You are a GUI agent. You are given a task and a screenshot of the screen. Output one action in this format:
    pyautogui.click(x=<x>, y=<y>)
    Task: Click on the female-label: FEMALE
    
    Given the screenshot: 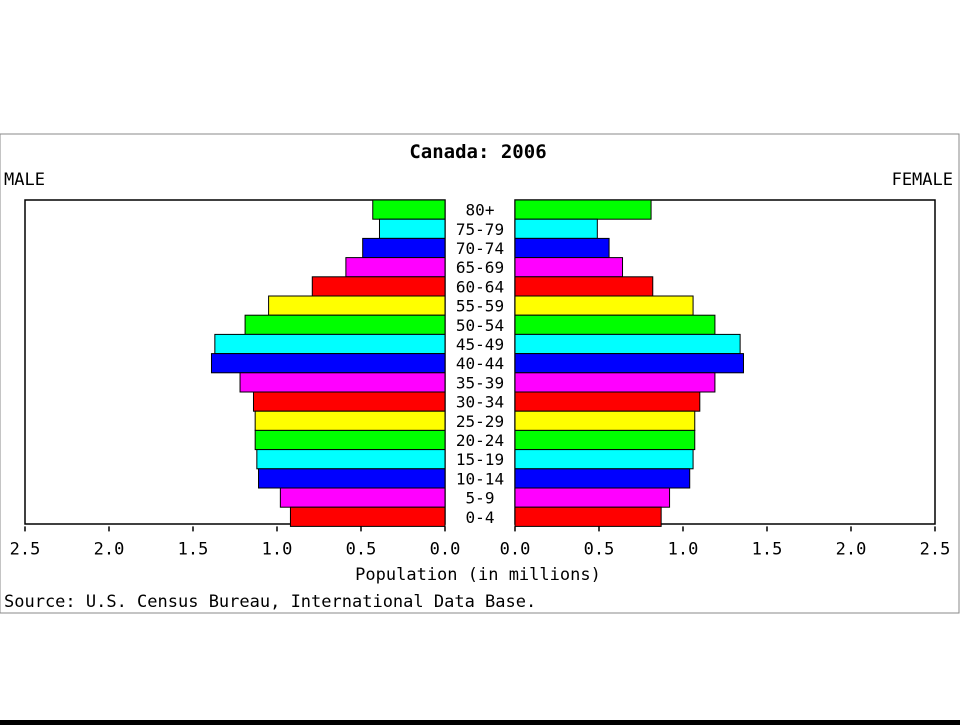 What is the action you would take?
    pyautogui.click(x=922, y=180)
    